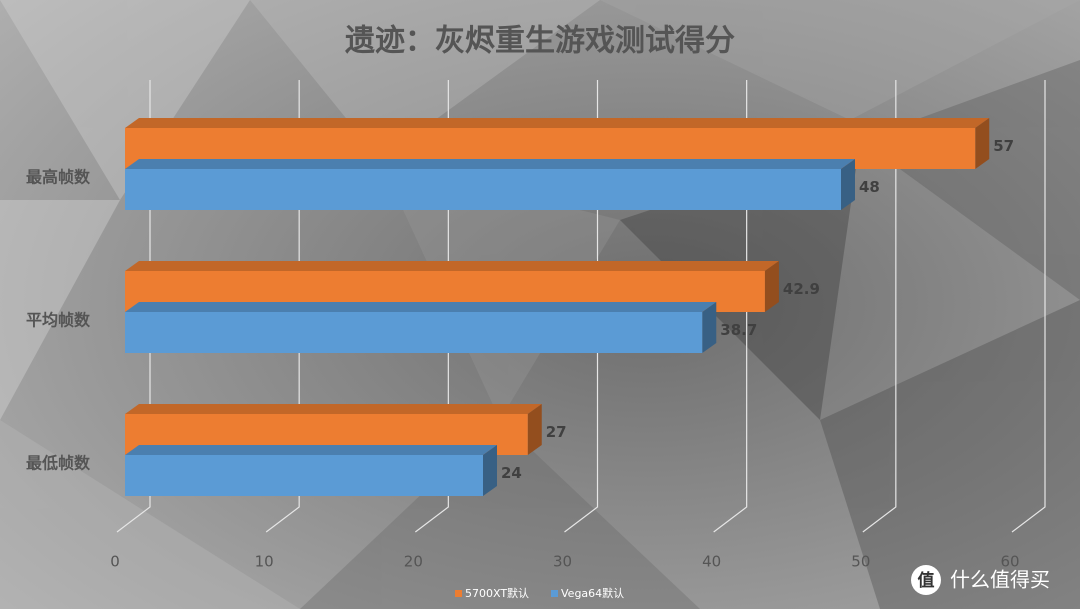  Describe the element at coordinates (58, 320) in the screenshot. I see `y-tick-label: 平均帧数` at that location.